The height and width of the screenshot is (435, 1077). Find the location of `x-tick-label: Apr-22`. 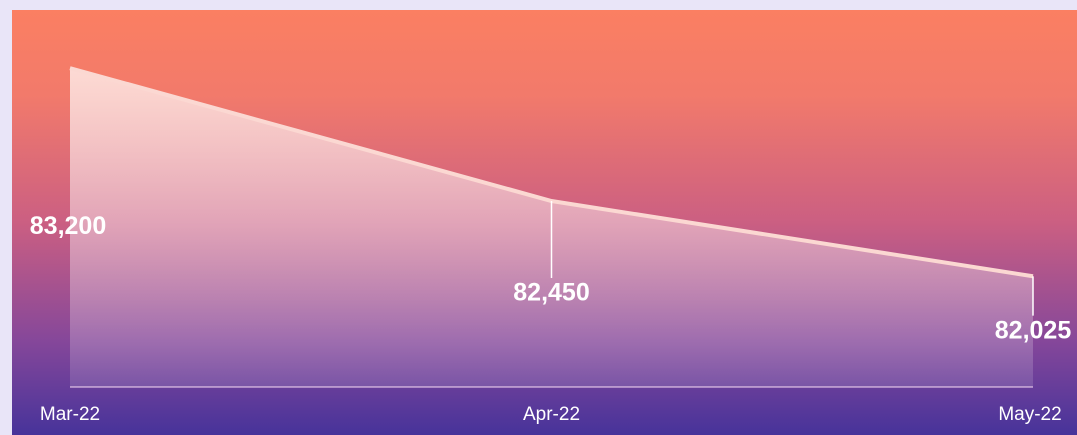

x-tick-label: Apr-22 is located at coordinates (551, 414).